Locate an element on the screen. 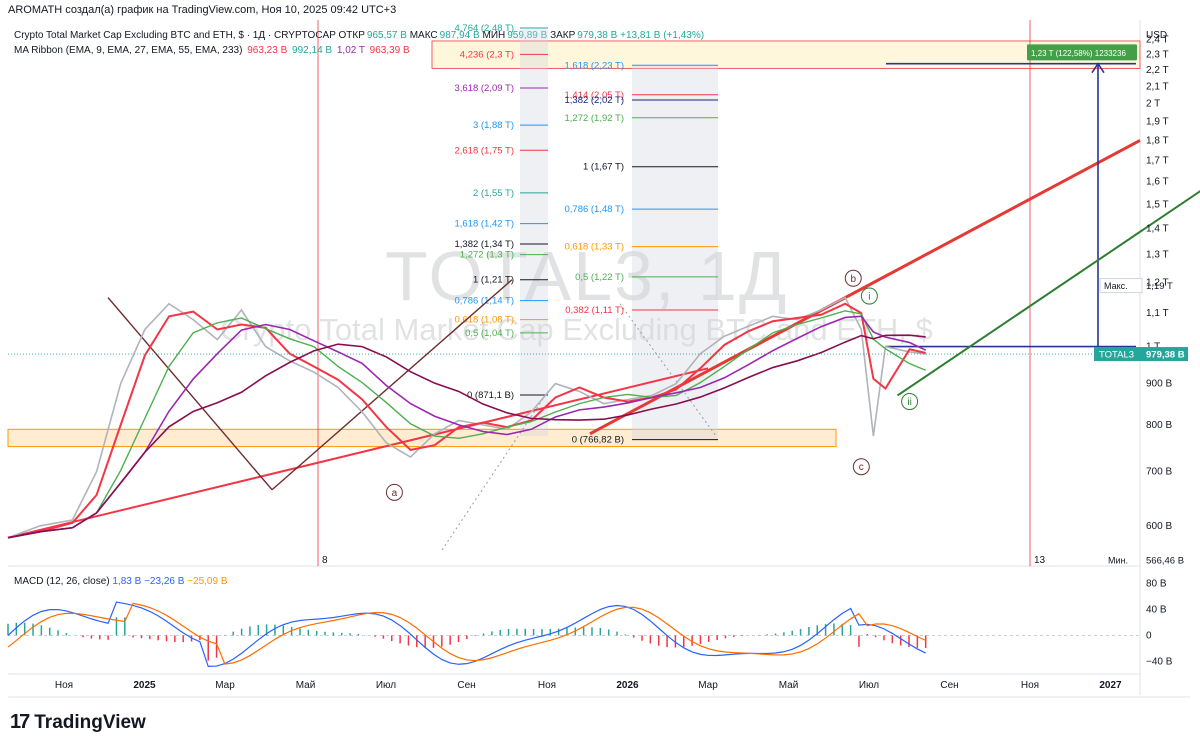 This screenshot has width=1200, height=747. max-label: Макс. is located at coordinates (1116, 286).